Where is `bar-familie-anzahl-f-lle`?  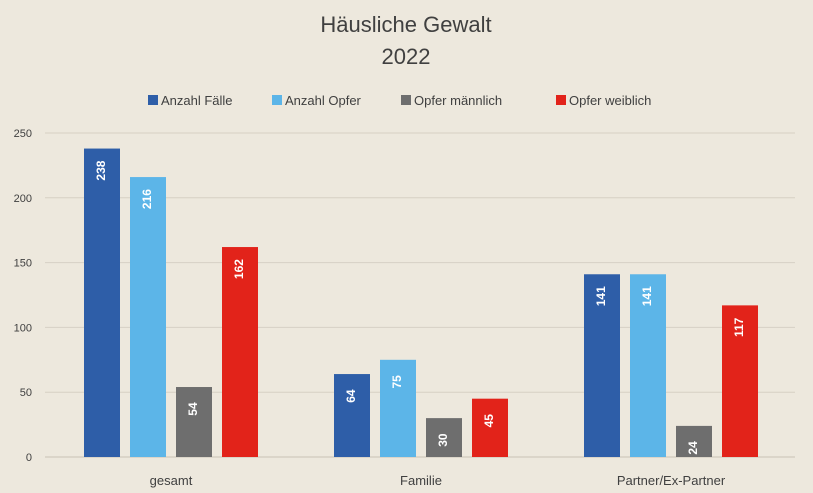 bar-familie-anzahl-f-lle is located at coordinates (352, 415).